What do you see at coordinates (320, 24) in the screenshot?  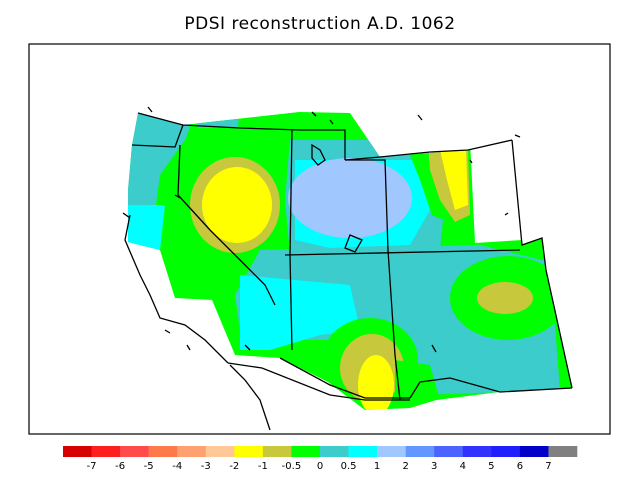 I see `map-title: PDSI reconstruction A.D. 1062` at bounding box center [320, 24].